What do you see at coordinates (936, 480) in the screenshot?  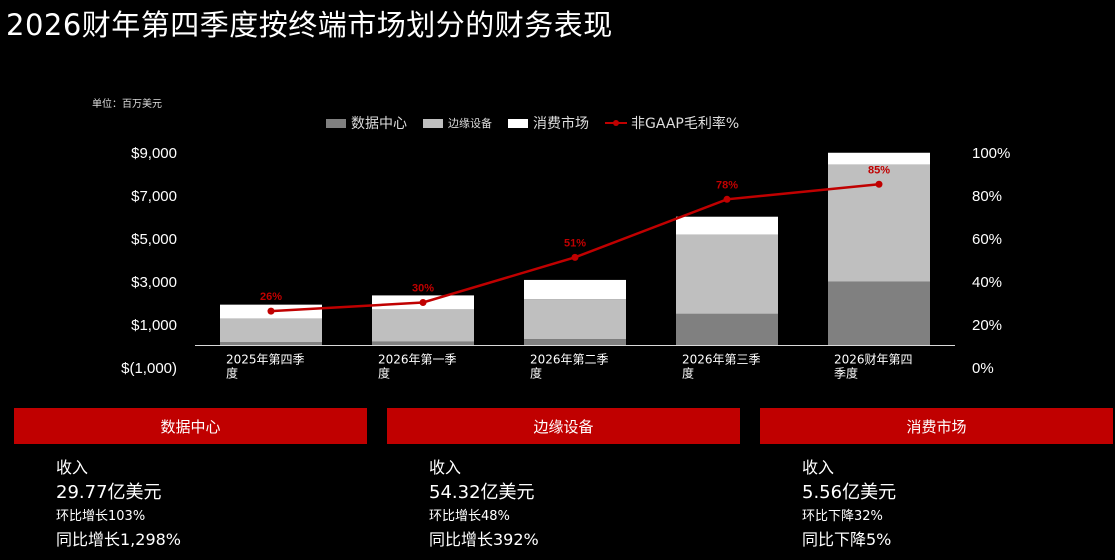 I see `panel-consumer: 消费市场 收入 5.56亿美元 环比下降32% 同比下降5%` at bounding box center [936, 480].